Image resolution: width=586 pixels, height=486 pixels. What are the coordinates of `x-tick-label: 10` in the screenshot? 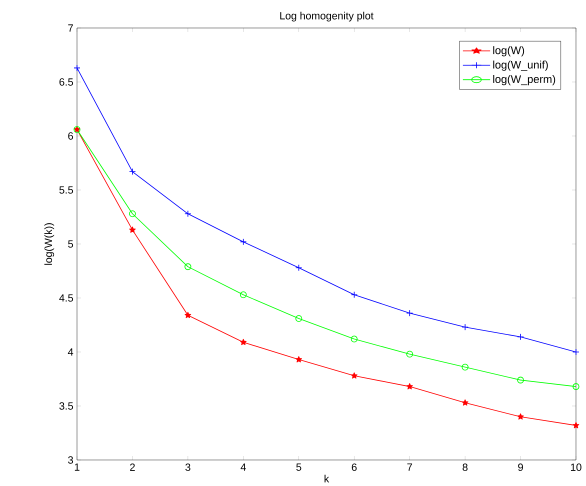 It's located at (576, 468).